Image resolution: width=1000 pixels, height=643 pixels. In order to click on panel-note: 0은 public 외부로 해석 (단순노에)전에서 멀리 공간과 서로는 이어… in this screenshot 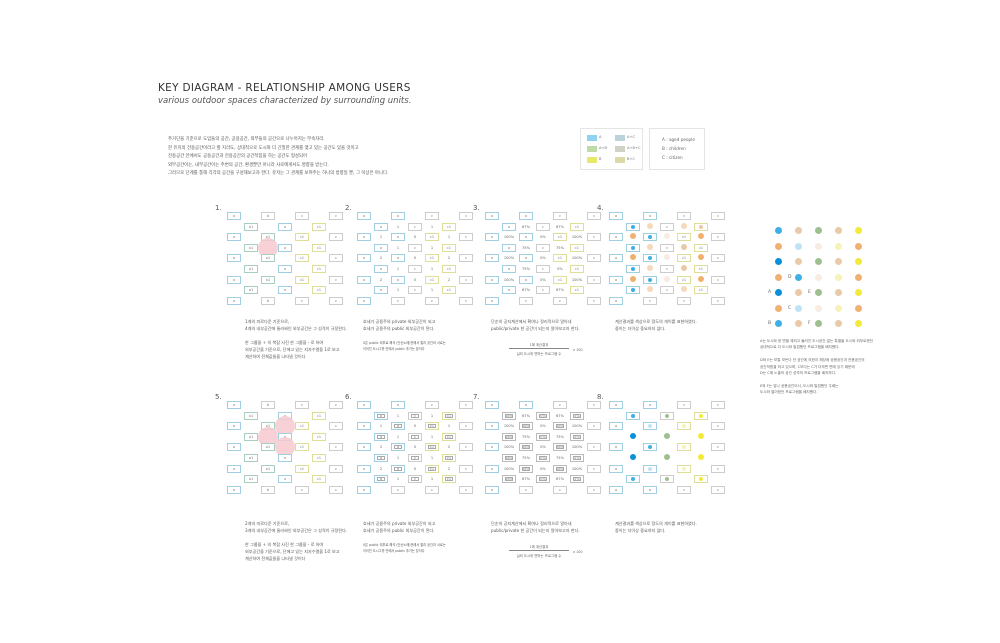, I will do `click(404, 346)`.